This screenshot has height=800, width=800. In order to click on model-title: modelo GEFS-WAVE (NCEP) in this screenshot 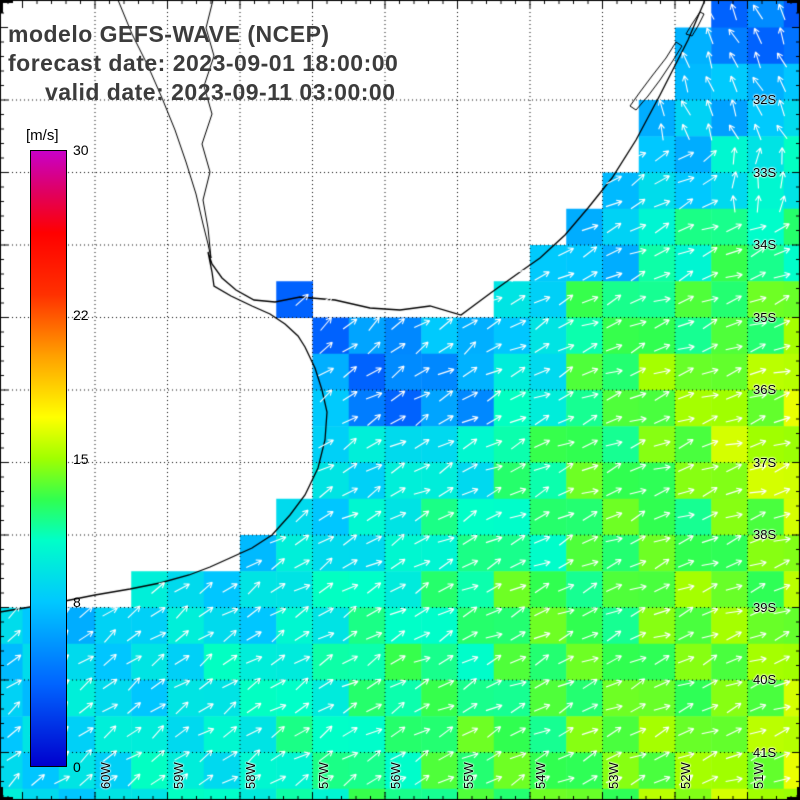, I will do `click(169, 34)`.